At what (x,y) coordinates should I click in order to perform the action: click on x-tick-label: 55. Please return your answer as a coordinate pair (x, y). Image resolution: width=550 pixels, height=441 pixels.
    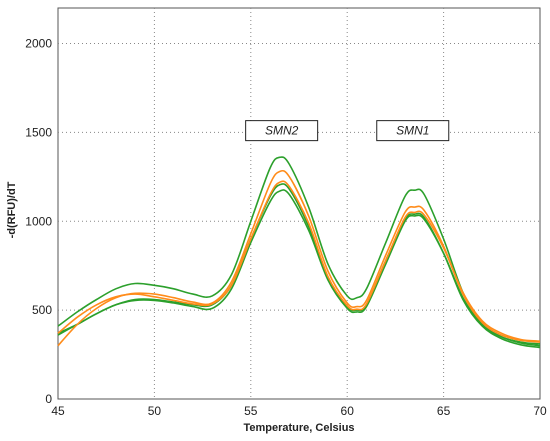
    Looking at the image, I should click on (251, 411).